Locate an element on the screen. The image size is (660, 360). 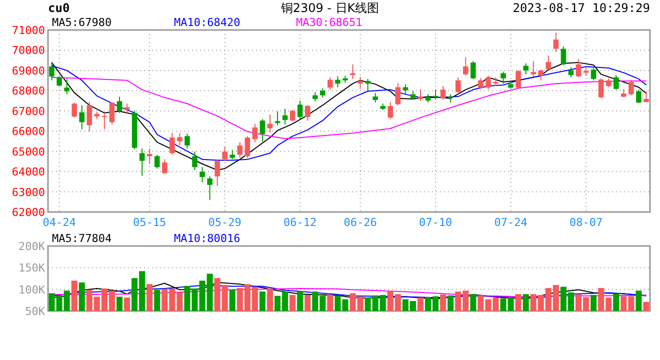
text: MA5:67980 is located at coordinates (82, 22).